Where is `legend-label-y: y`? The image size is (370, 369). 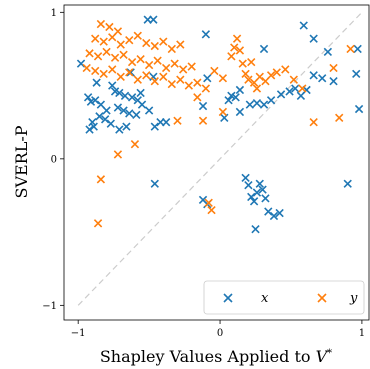
legend-label-y: y is located at coordinates (353, 298).